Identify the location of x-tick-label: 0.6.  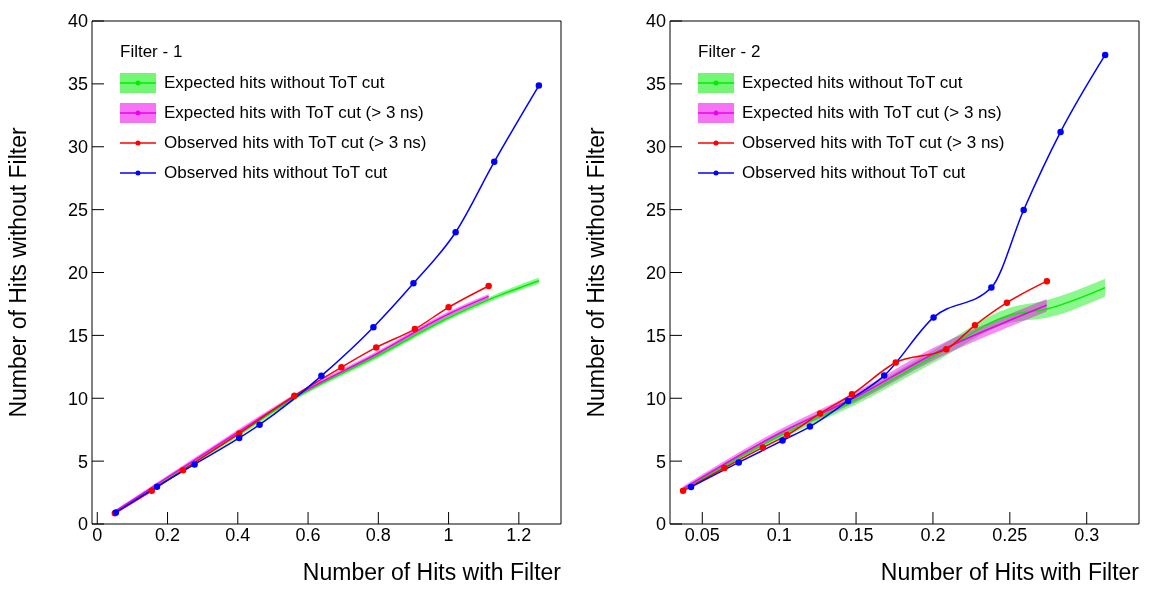
(308, 534).